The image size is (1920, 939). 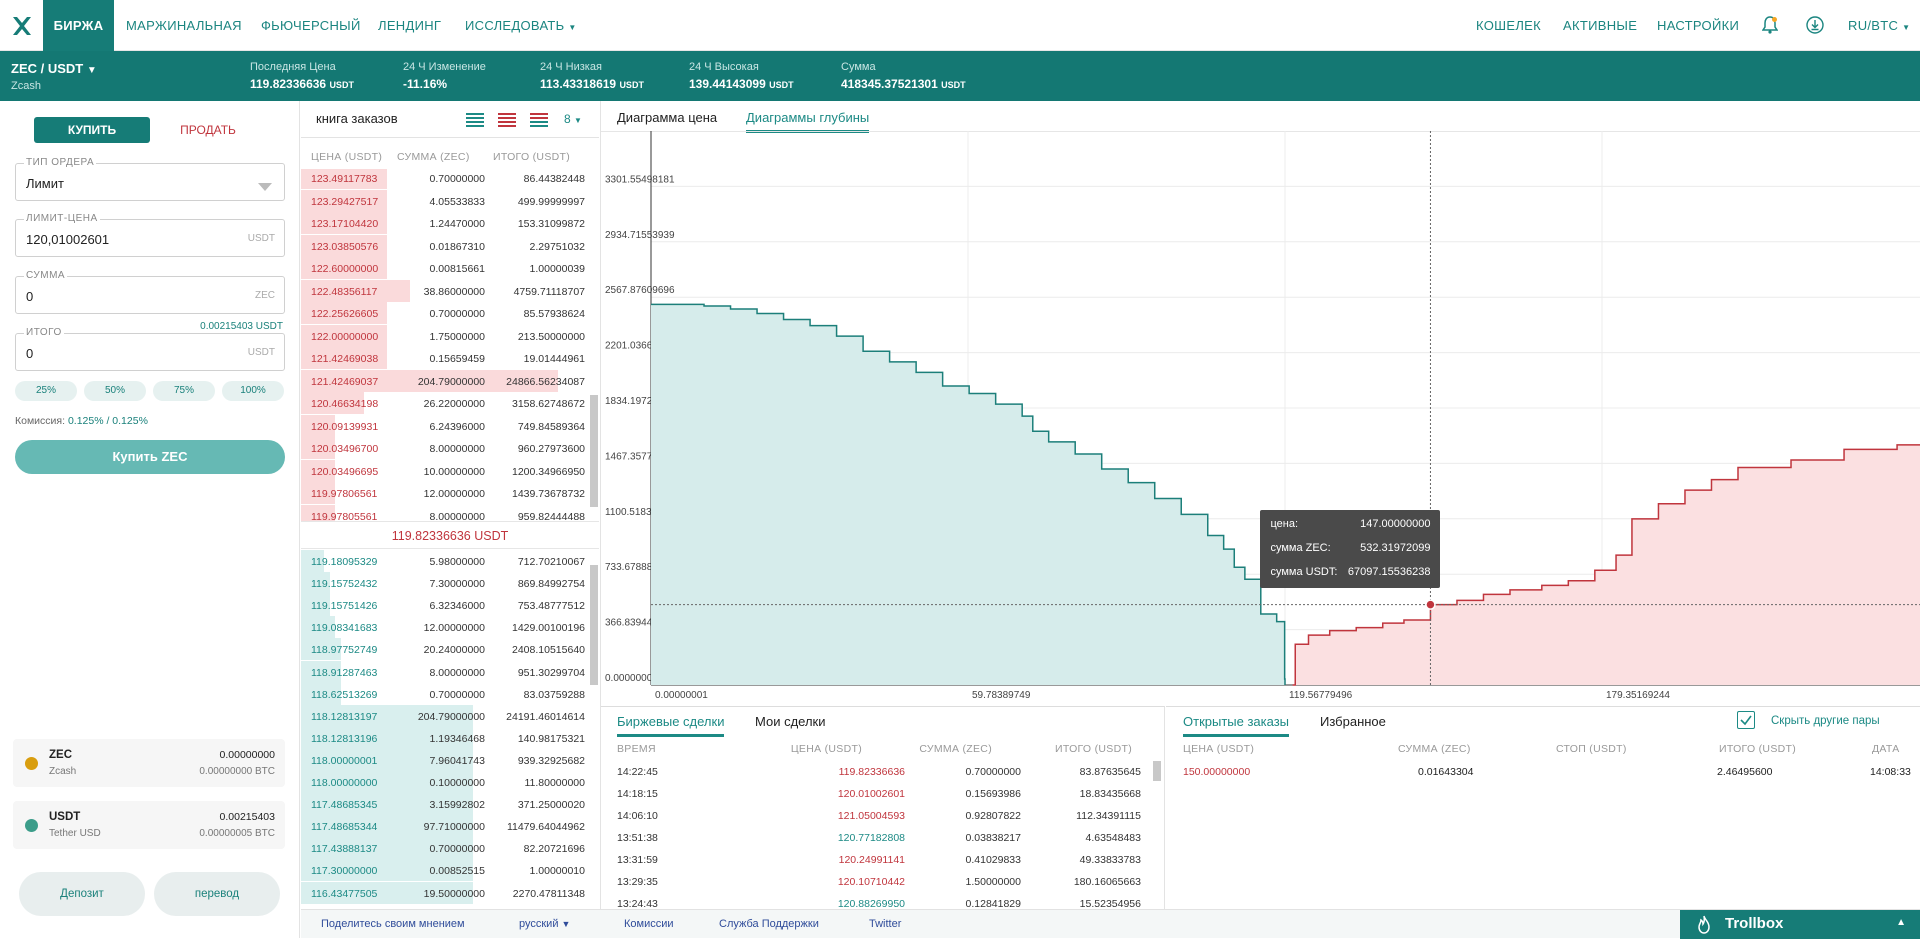 What do you see at coordinates (311, 25) in the screenshot?
I see `nav-tab-futures: ФЬЮЧЕРСНЫЙ` at bounding box center [311, 25].